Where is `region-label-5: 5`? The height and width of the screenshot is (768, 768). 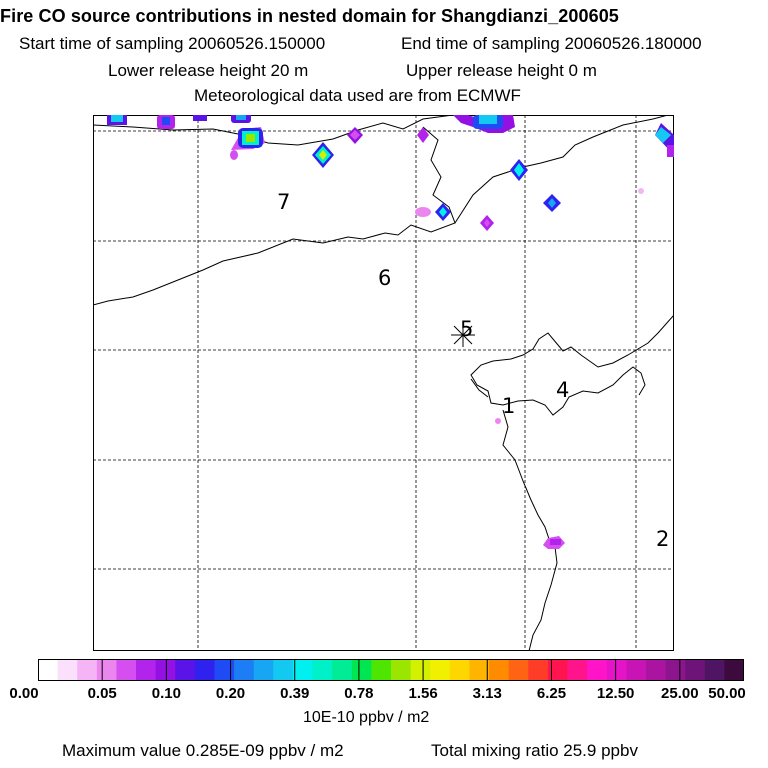 region-label-5: 5 is located at coordinates (466, 329).